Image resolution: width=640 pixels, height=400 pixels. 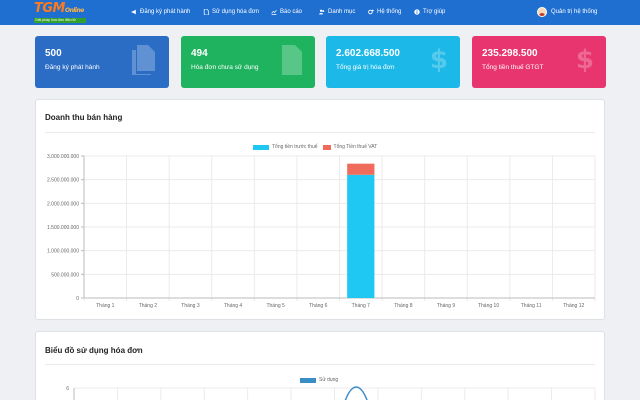 I want to click on y-tick-label: 0, so click(x=77, y=299).